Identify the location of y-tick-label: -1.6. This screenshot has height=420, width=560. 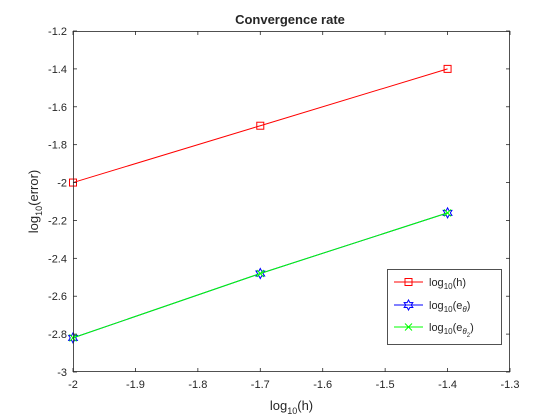
(57, 108).